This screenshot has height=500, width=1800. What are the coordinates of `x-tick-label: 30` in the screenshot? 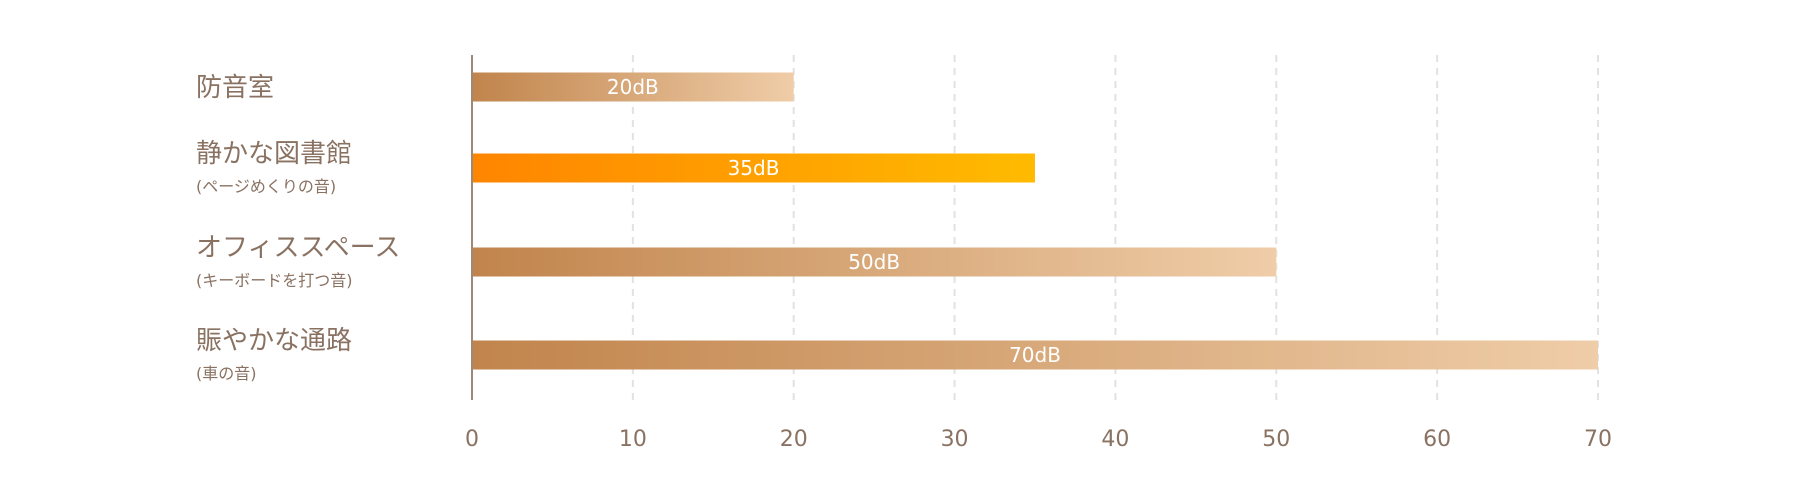 It's located at (955, 439).